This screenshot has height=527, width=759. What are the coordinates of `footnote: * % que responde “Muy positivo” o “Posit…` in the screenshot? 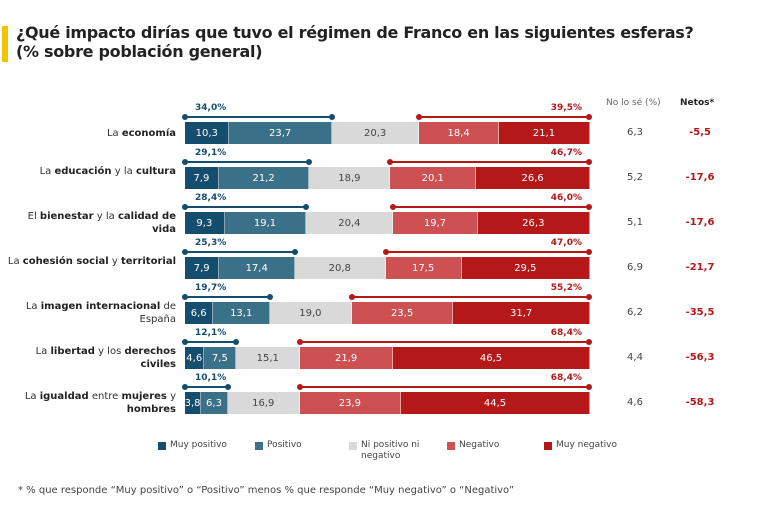 It's located at (266, 490).